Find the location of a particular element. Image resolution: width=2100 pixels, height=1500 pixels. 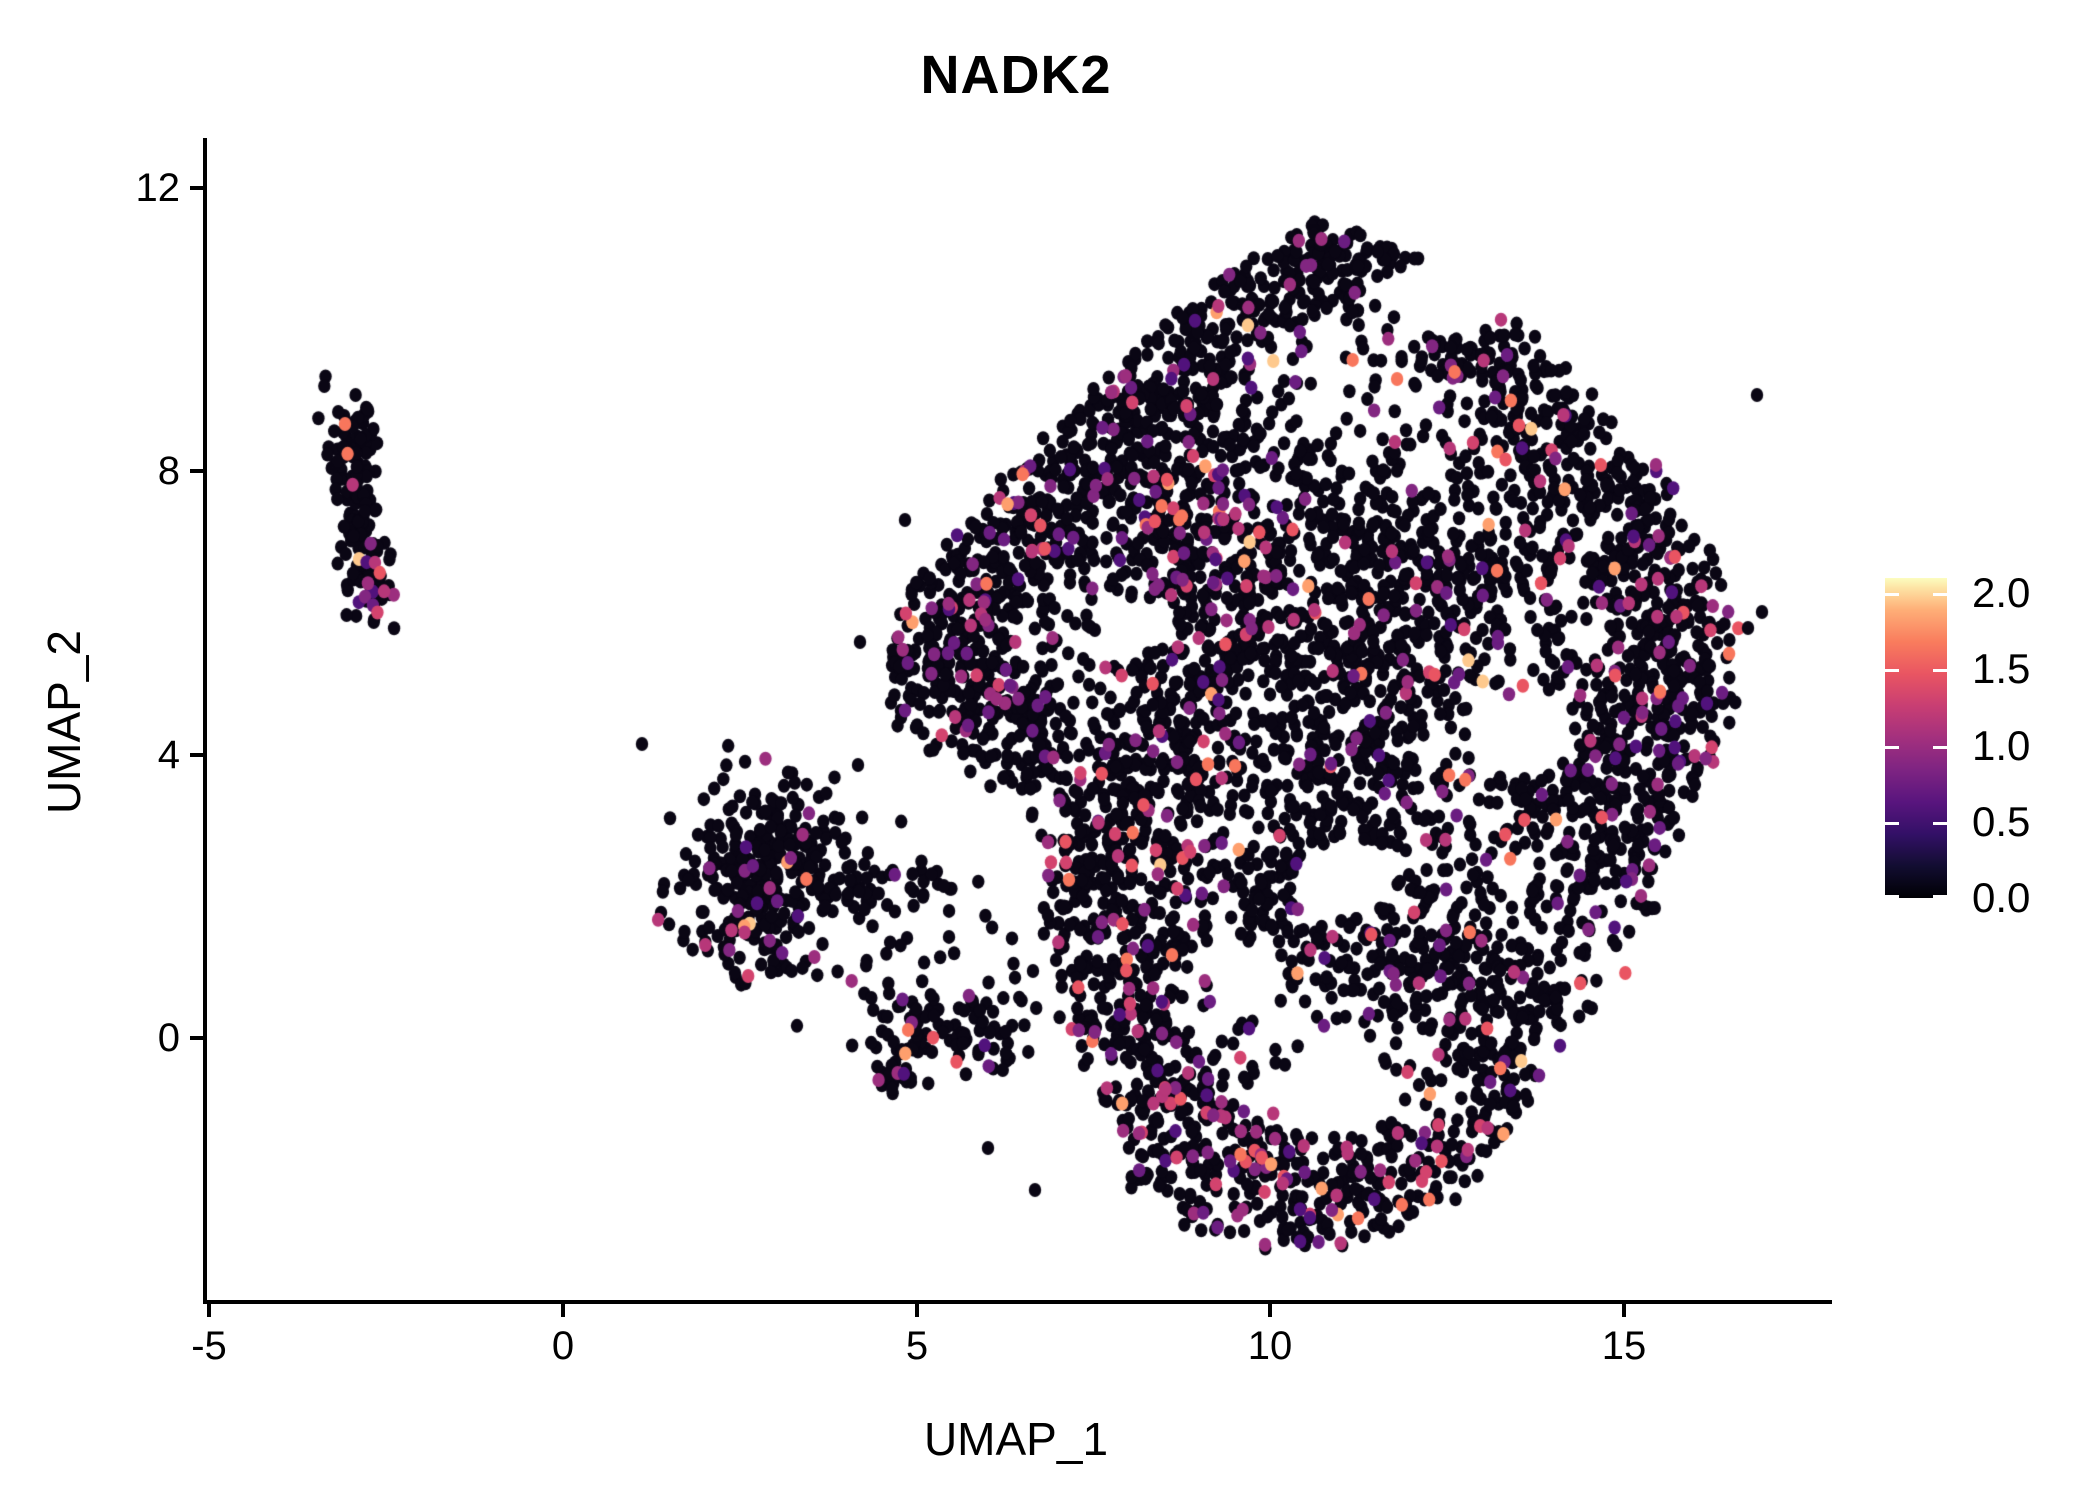

x-tick-label: 10 is located at coordinates (1270, 1346).